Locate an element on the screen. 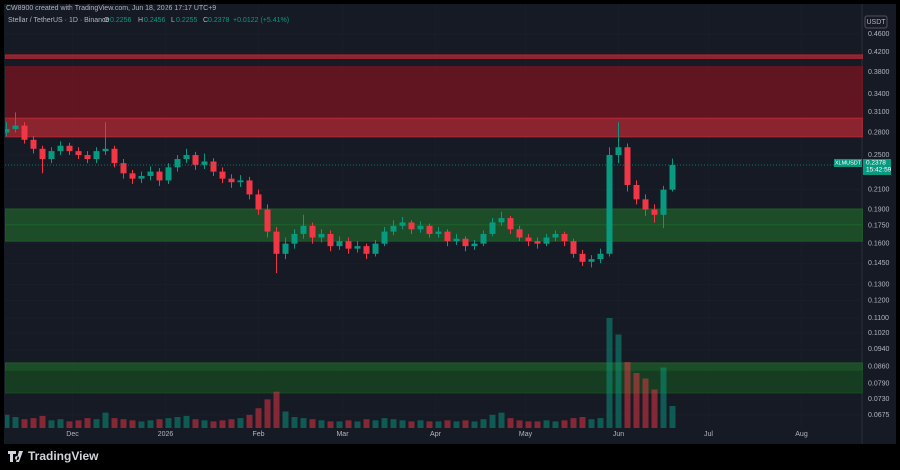 The image size is (900, 470). currency-box is located at coordinates (876, 22).